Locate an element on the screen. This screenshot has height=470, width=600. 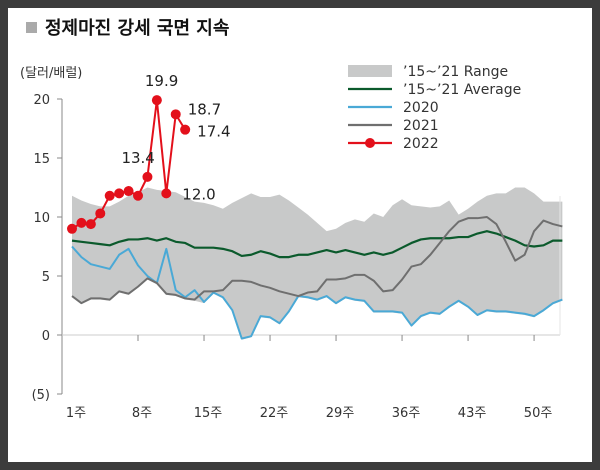
x-tick-label: 36주 is located at coordinates (406, 413).